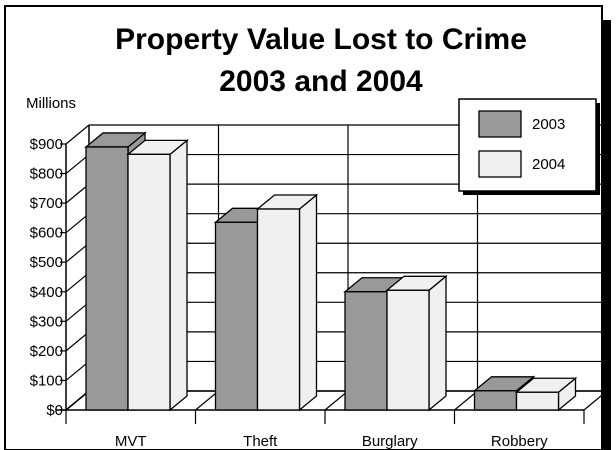 This screenshot has width=616, height=450. Describe the element at coordinates (131, 441) in the screenshot. I see `x-tick-label: MVT` at that location.